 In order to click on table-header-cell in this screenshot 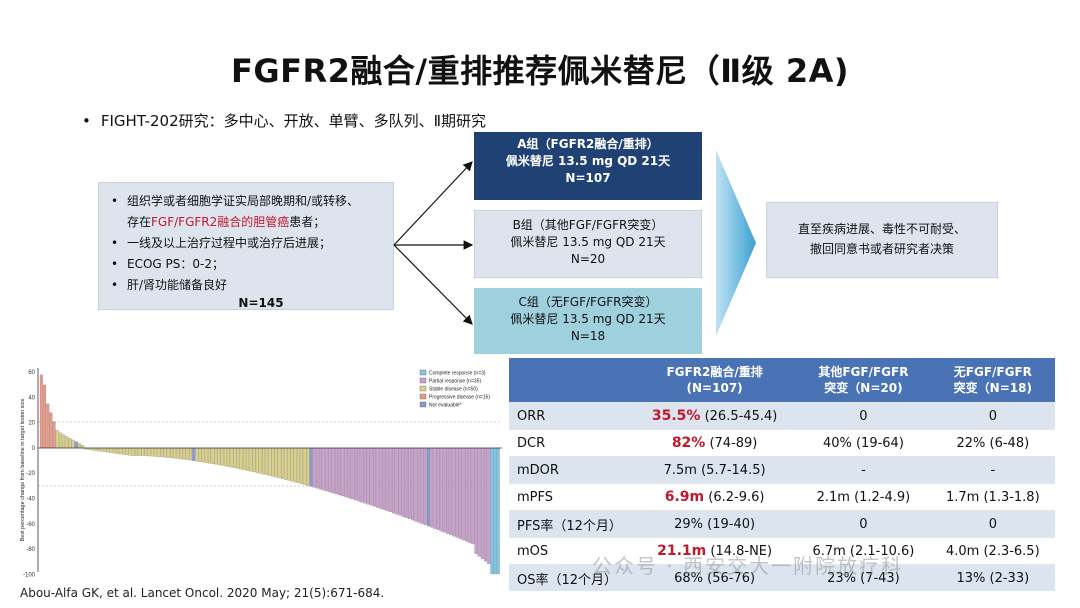, I will do `click(571, 380)`.